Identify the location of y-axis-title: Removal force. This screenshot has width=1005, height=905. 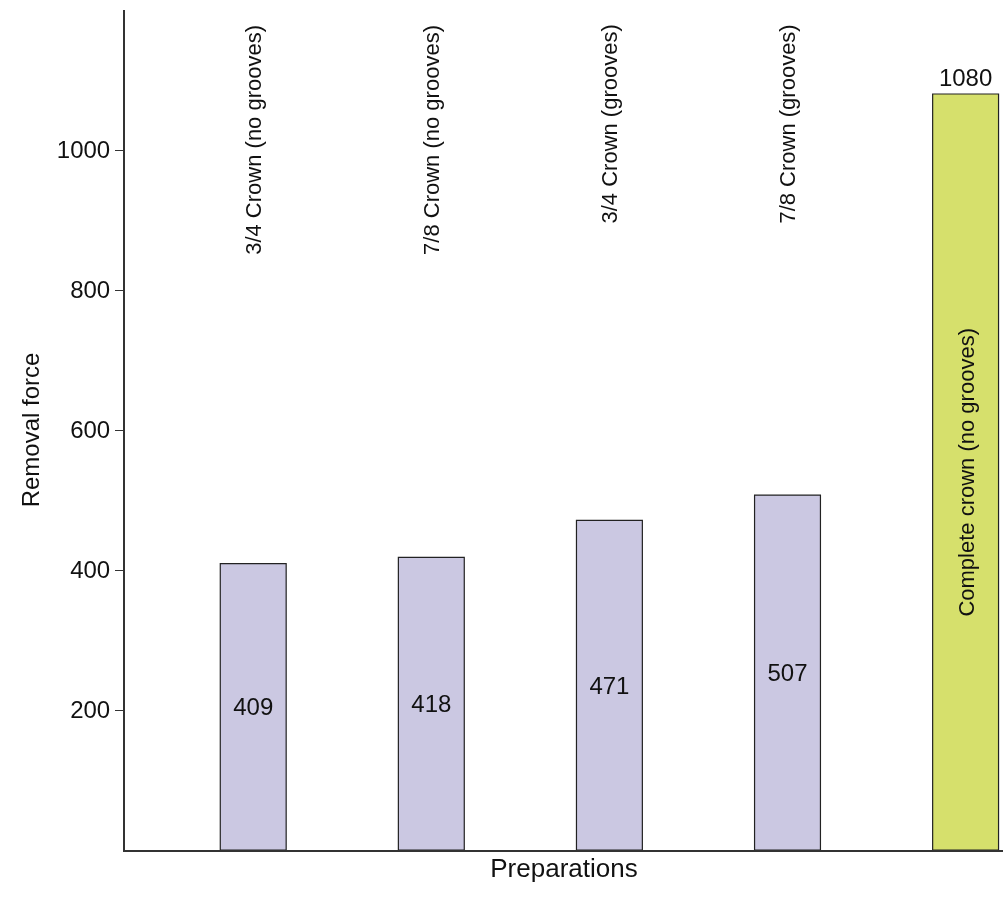
(31, 430).